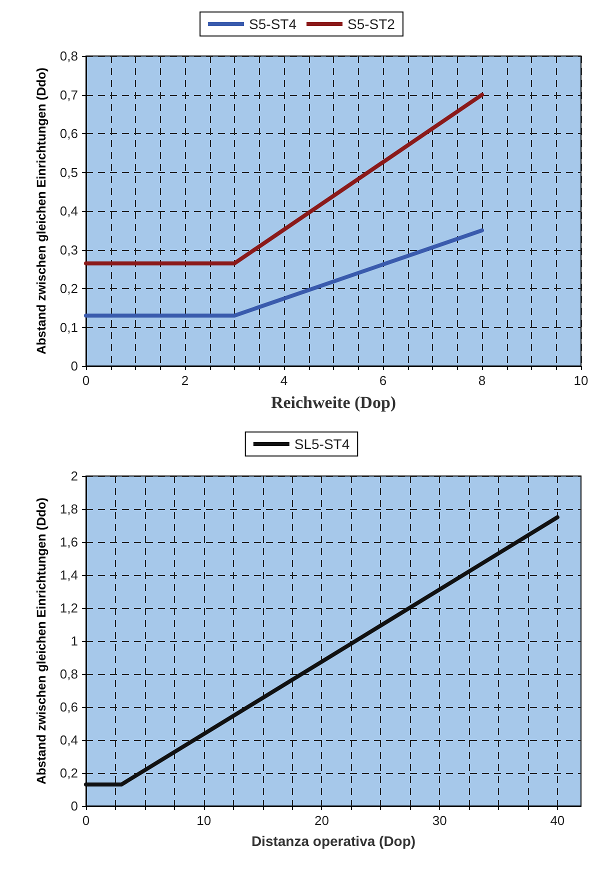  I want to click on x-tick-label: 30, so click(439, 820).